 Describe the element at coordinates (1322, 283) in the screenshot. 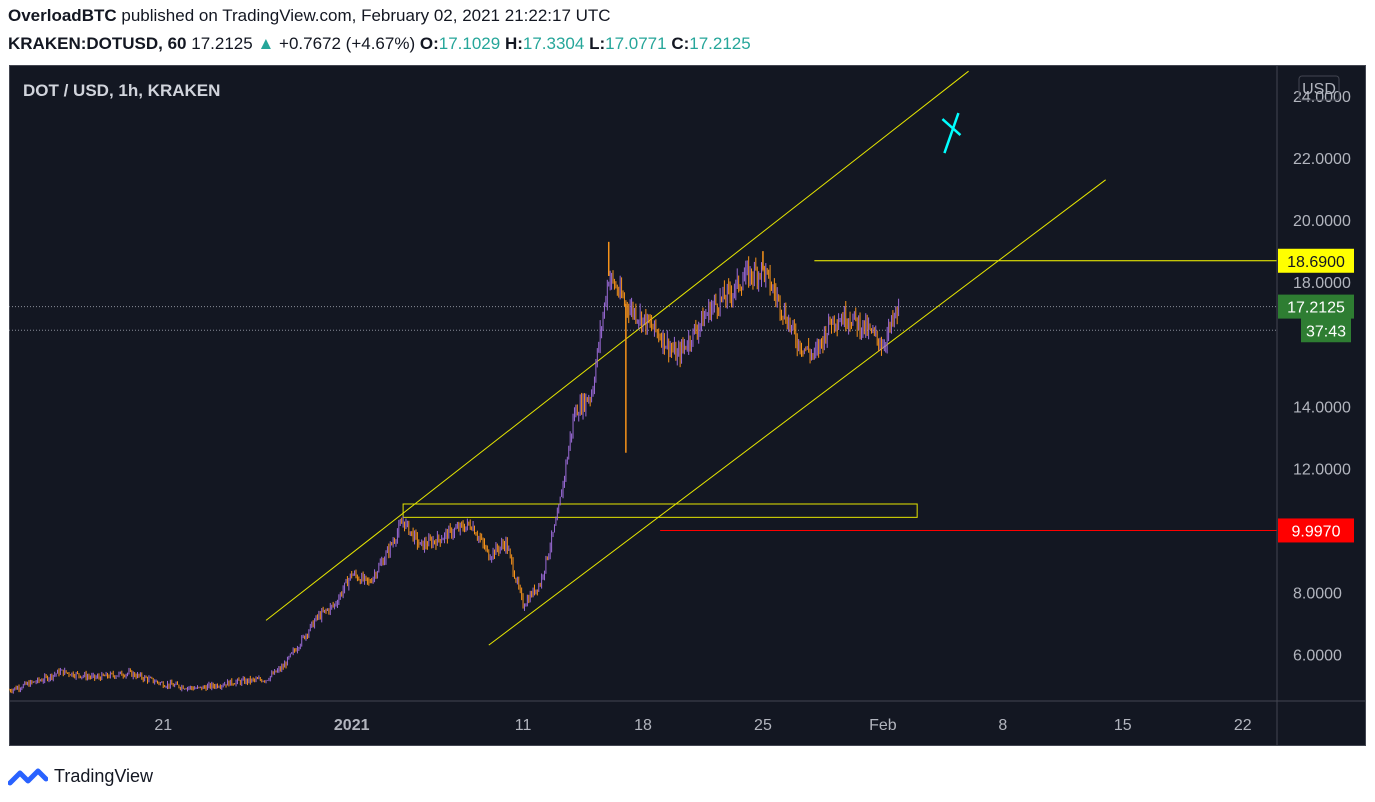

I see `price-tick-label: 18.0000` at that location.